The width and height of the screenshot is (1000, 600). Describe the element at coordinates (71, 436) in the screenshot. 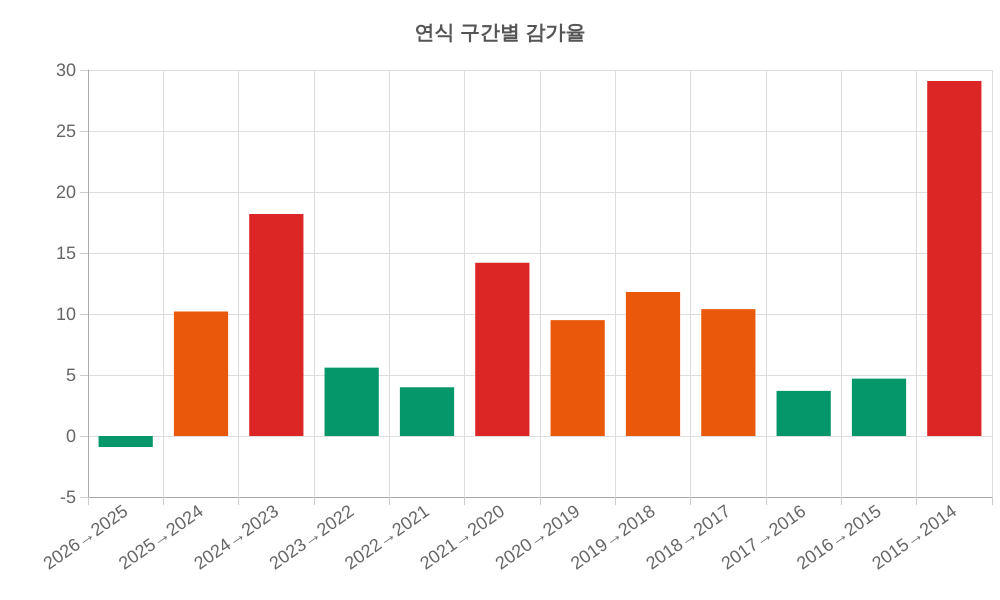

I see `y-tick-label: 0` at that location.